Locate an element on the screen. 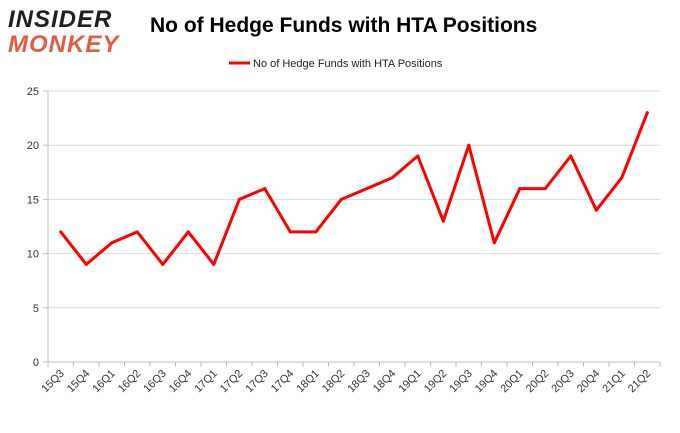 The image size is (680, 433). data-point-21Q1 is located at coordinates (622, 178).